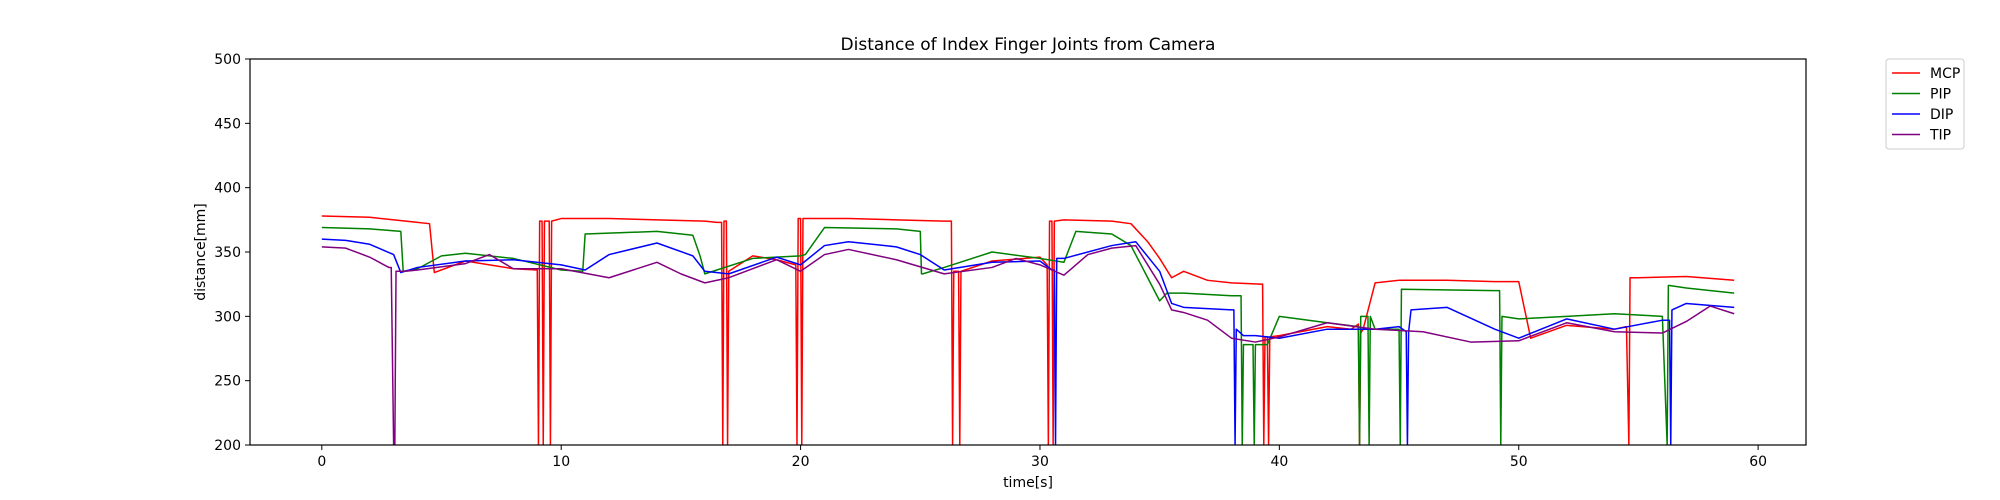 Image resolution: width=2000 pixels, height=500 pixels. What do you see at coordinates (227, 253) in the screenshot?
I see `y-tick-label: 350` at bounding box center [227, 253].